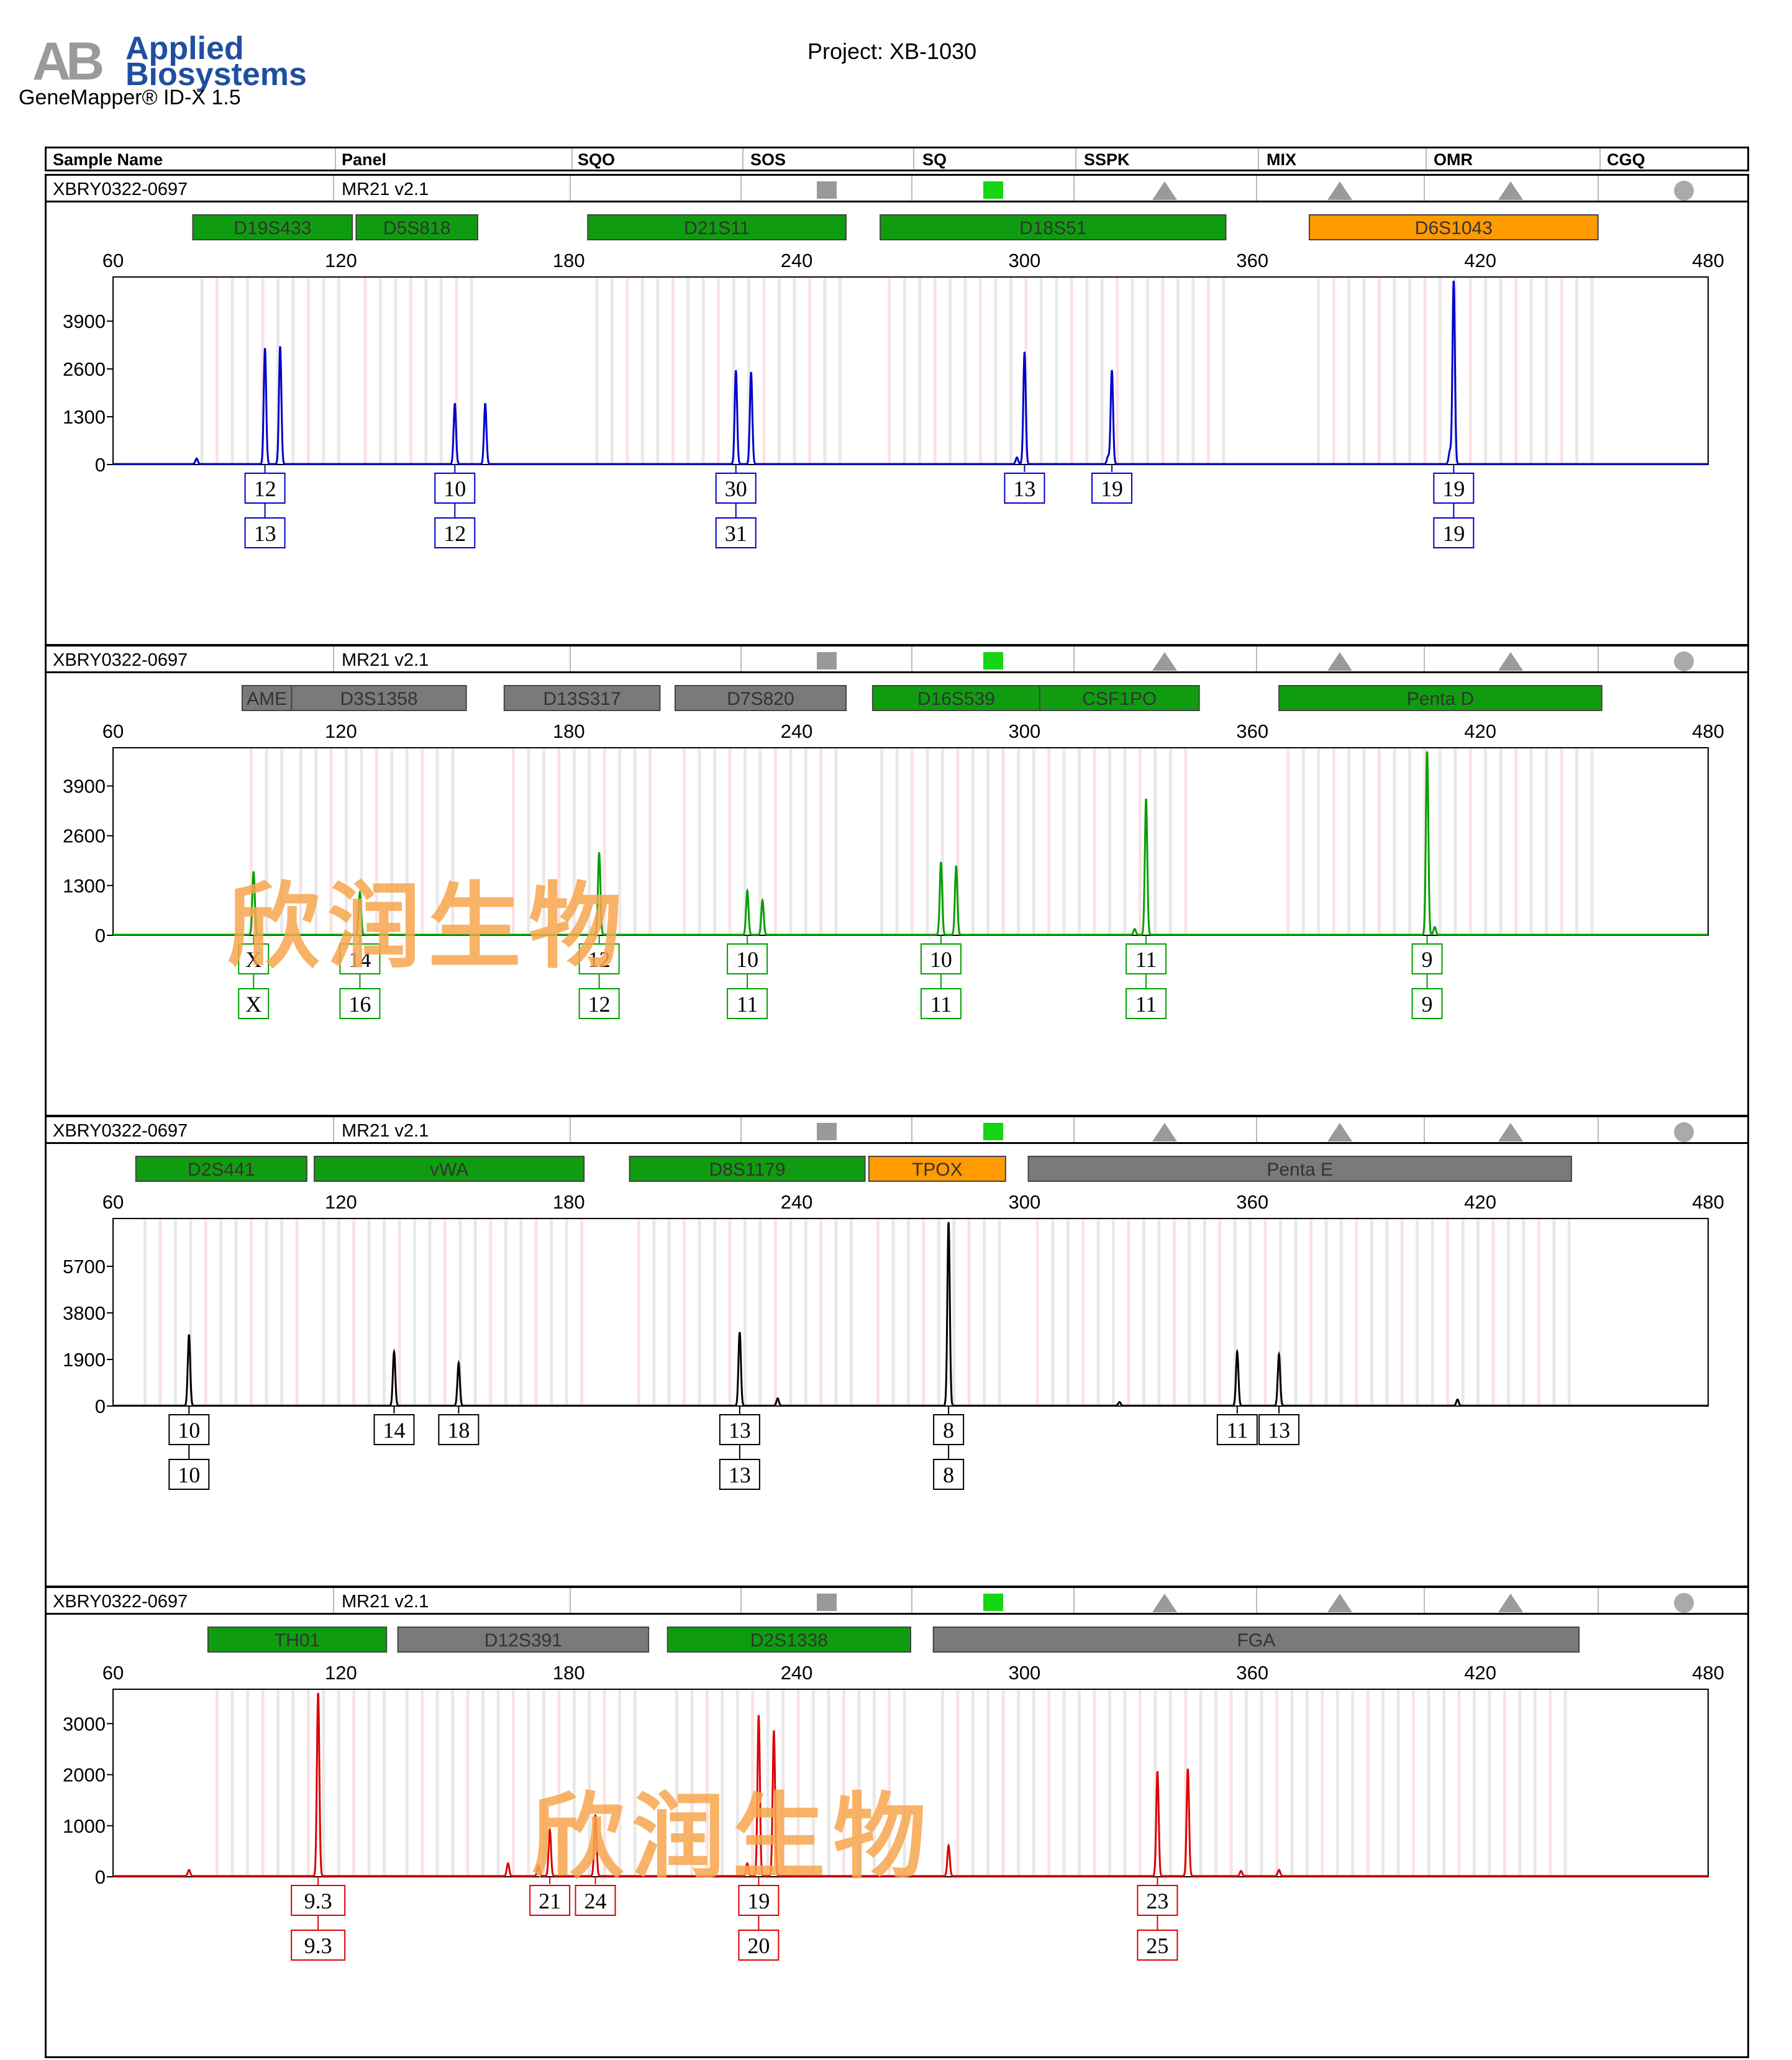  I want to click on allele-call: 14, so click(394, 1425).